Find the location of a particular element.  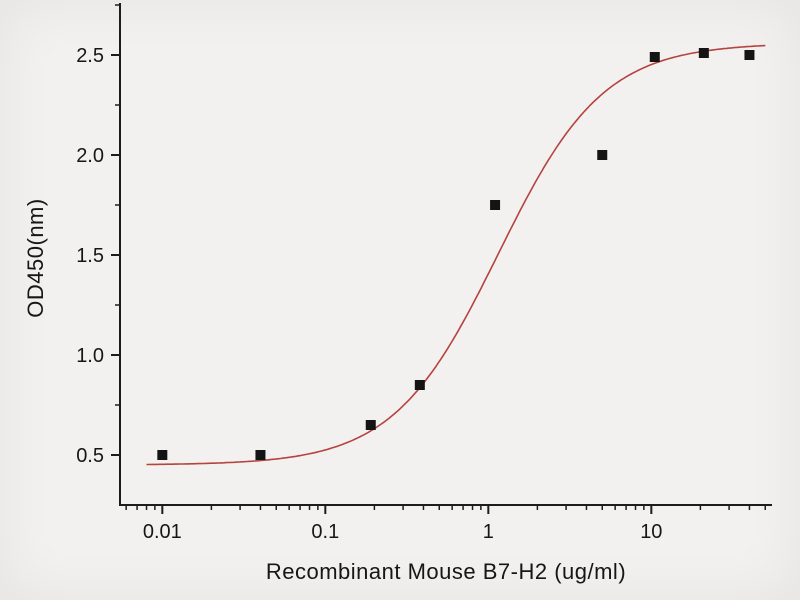

x-axis-label: Recombinant Mouse B7-H2 (ug/ml) is located at coordinates (446, 571).